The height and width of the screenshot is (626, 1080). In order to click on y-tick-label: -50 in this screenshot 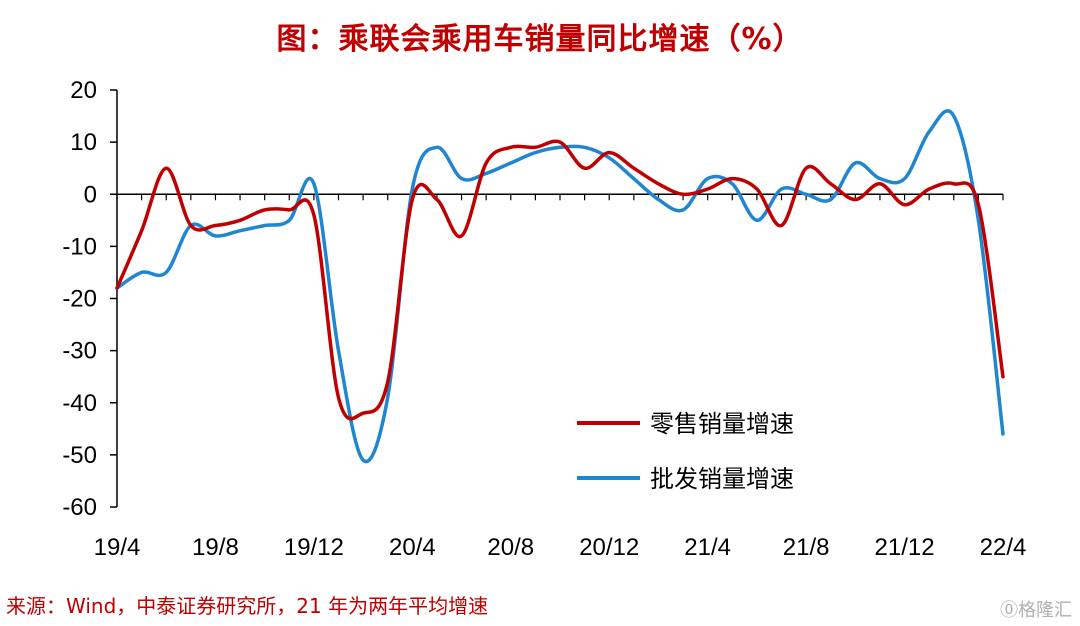, I will do `click(79, 455)`.